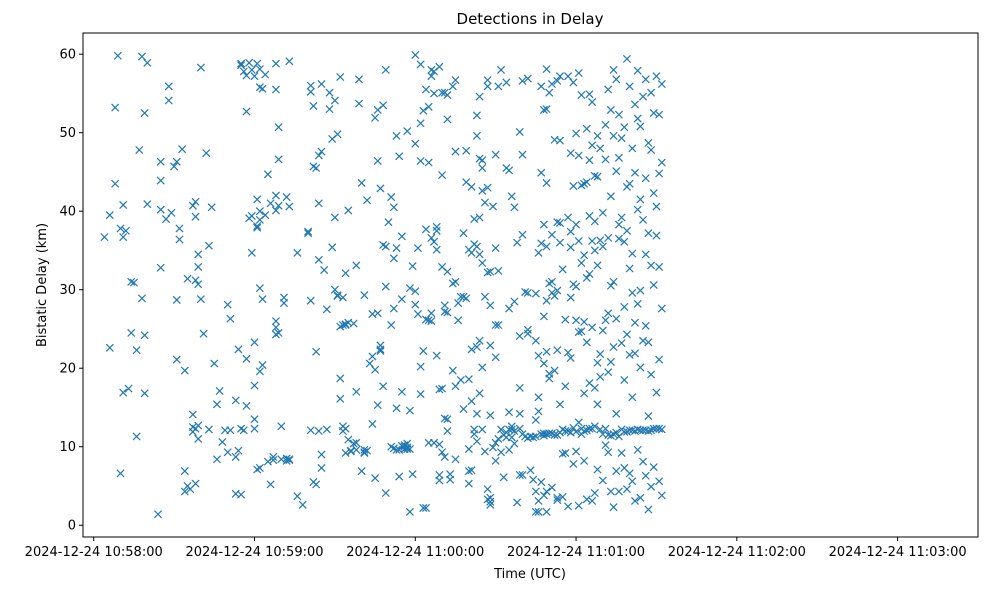 The height and width of the screenshot is (590, 985). I want to click on x-tick-label: 2024-12-24 10:59:00, so click(254, 552).